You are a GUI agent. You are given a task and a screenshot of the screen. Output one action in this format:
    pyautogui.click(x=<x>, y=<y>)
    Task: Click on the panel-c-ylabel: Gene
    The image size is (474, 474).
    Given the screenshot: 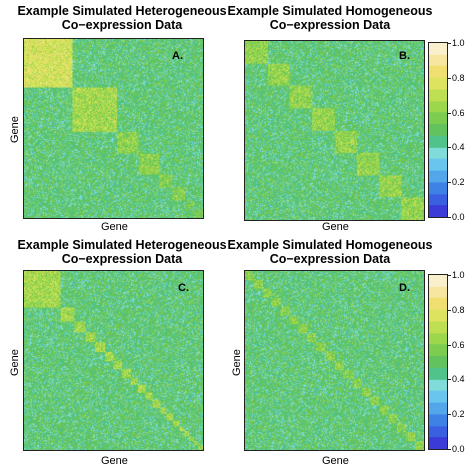 What is the action you would take?
    pyautogui.click(x=15, y=362)
    